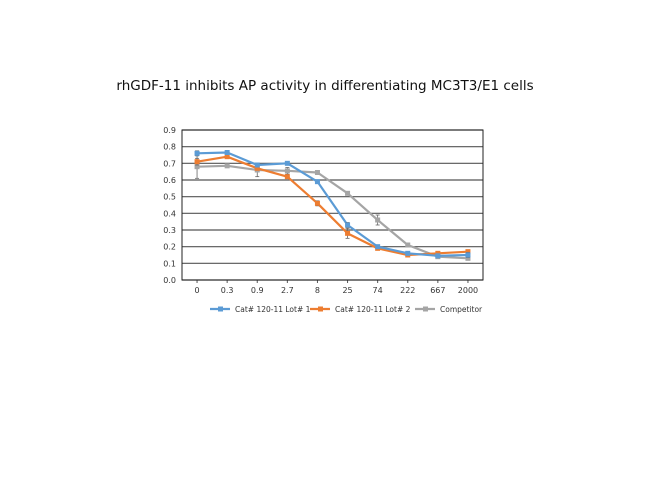 The width and height of the screenshot is (650, 502). I want to click on x-tick-label: 25, so click(347, 290).